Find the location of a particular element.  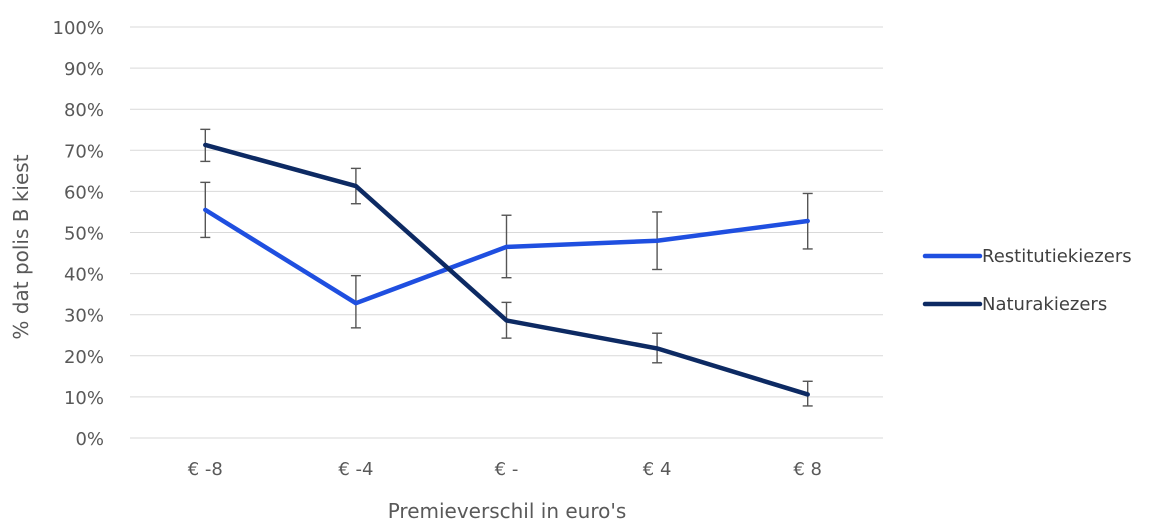

x-tick-label: € - is located at coordinates (507, 469).